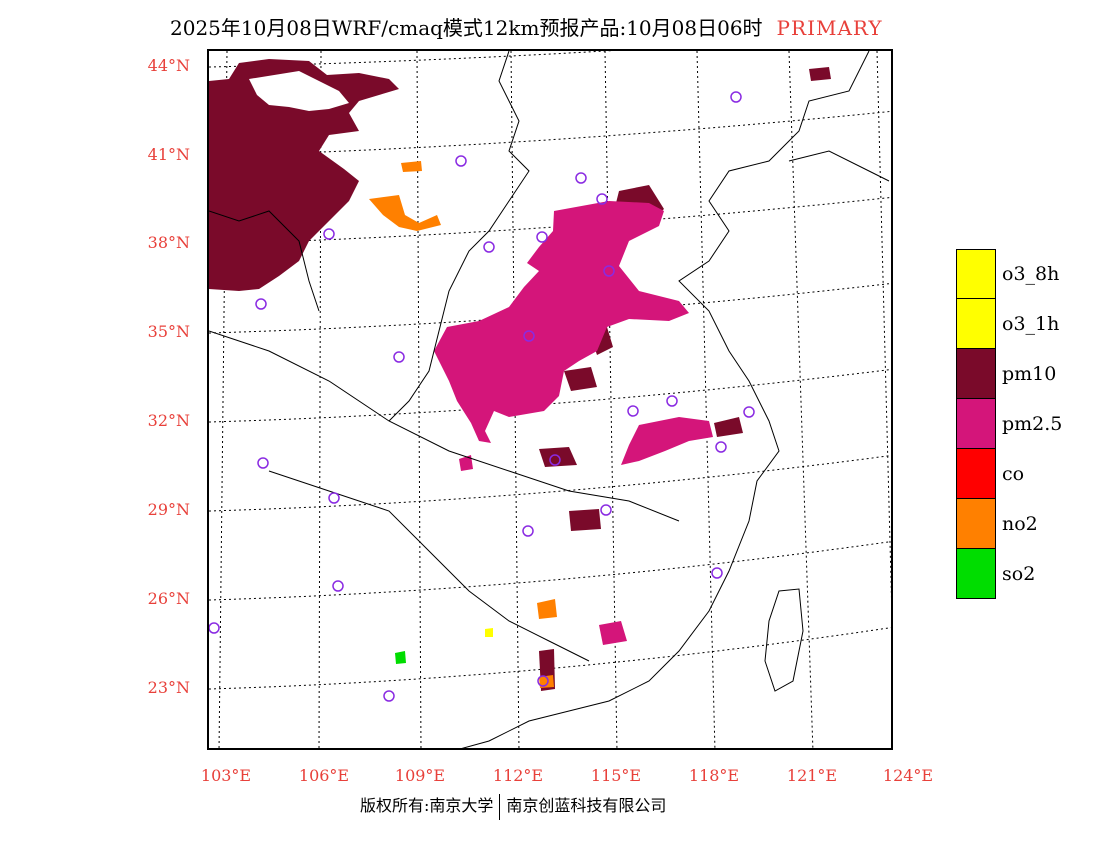 The height and width of the screenshot is (850, 1100). I want to click on o3-regions, so click(489, 632).